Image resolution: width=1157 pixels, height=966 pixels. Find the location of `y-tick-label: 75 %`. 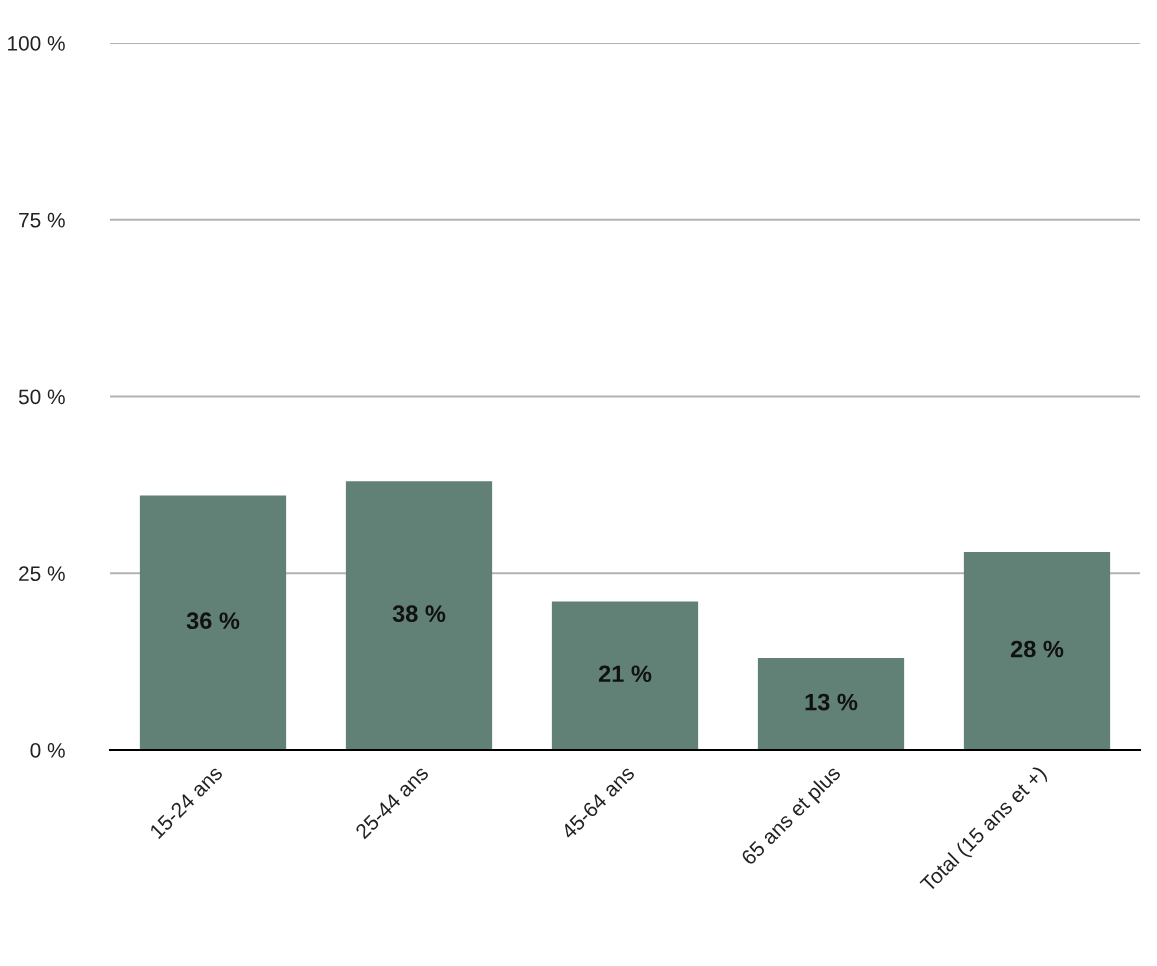

y-tick-label: 75 % is located at coordinates (42, 220).